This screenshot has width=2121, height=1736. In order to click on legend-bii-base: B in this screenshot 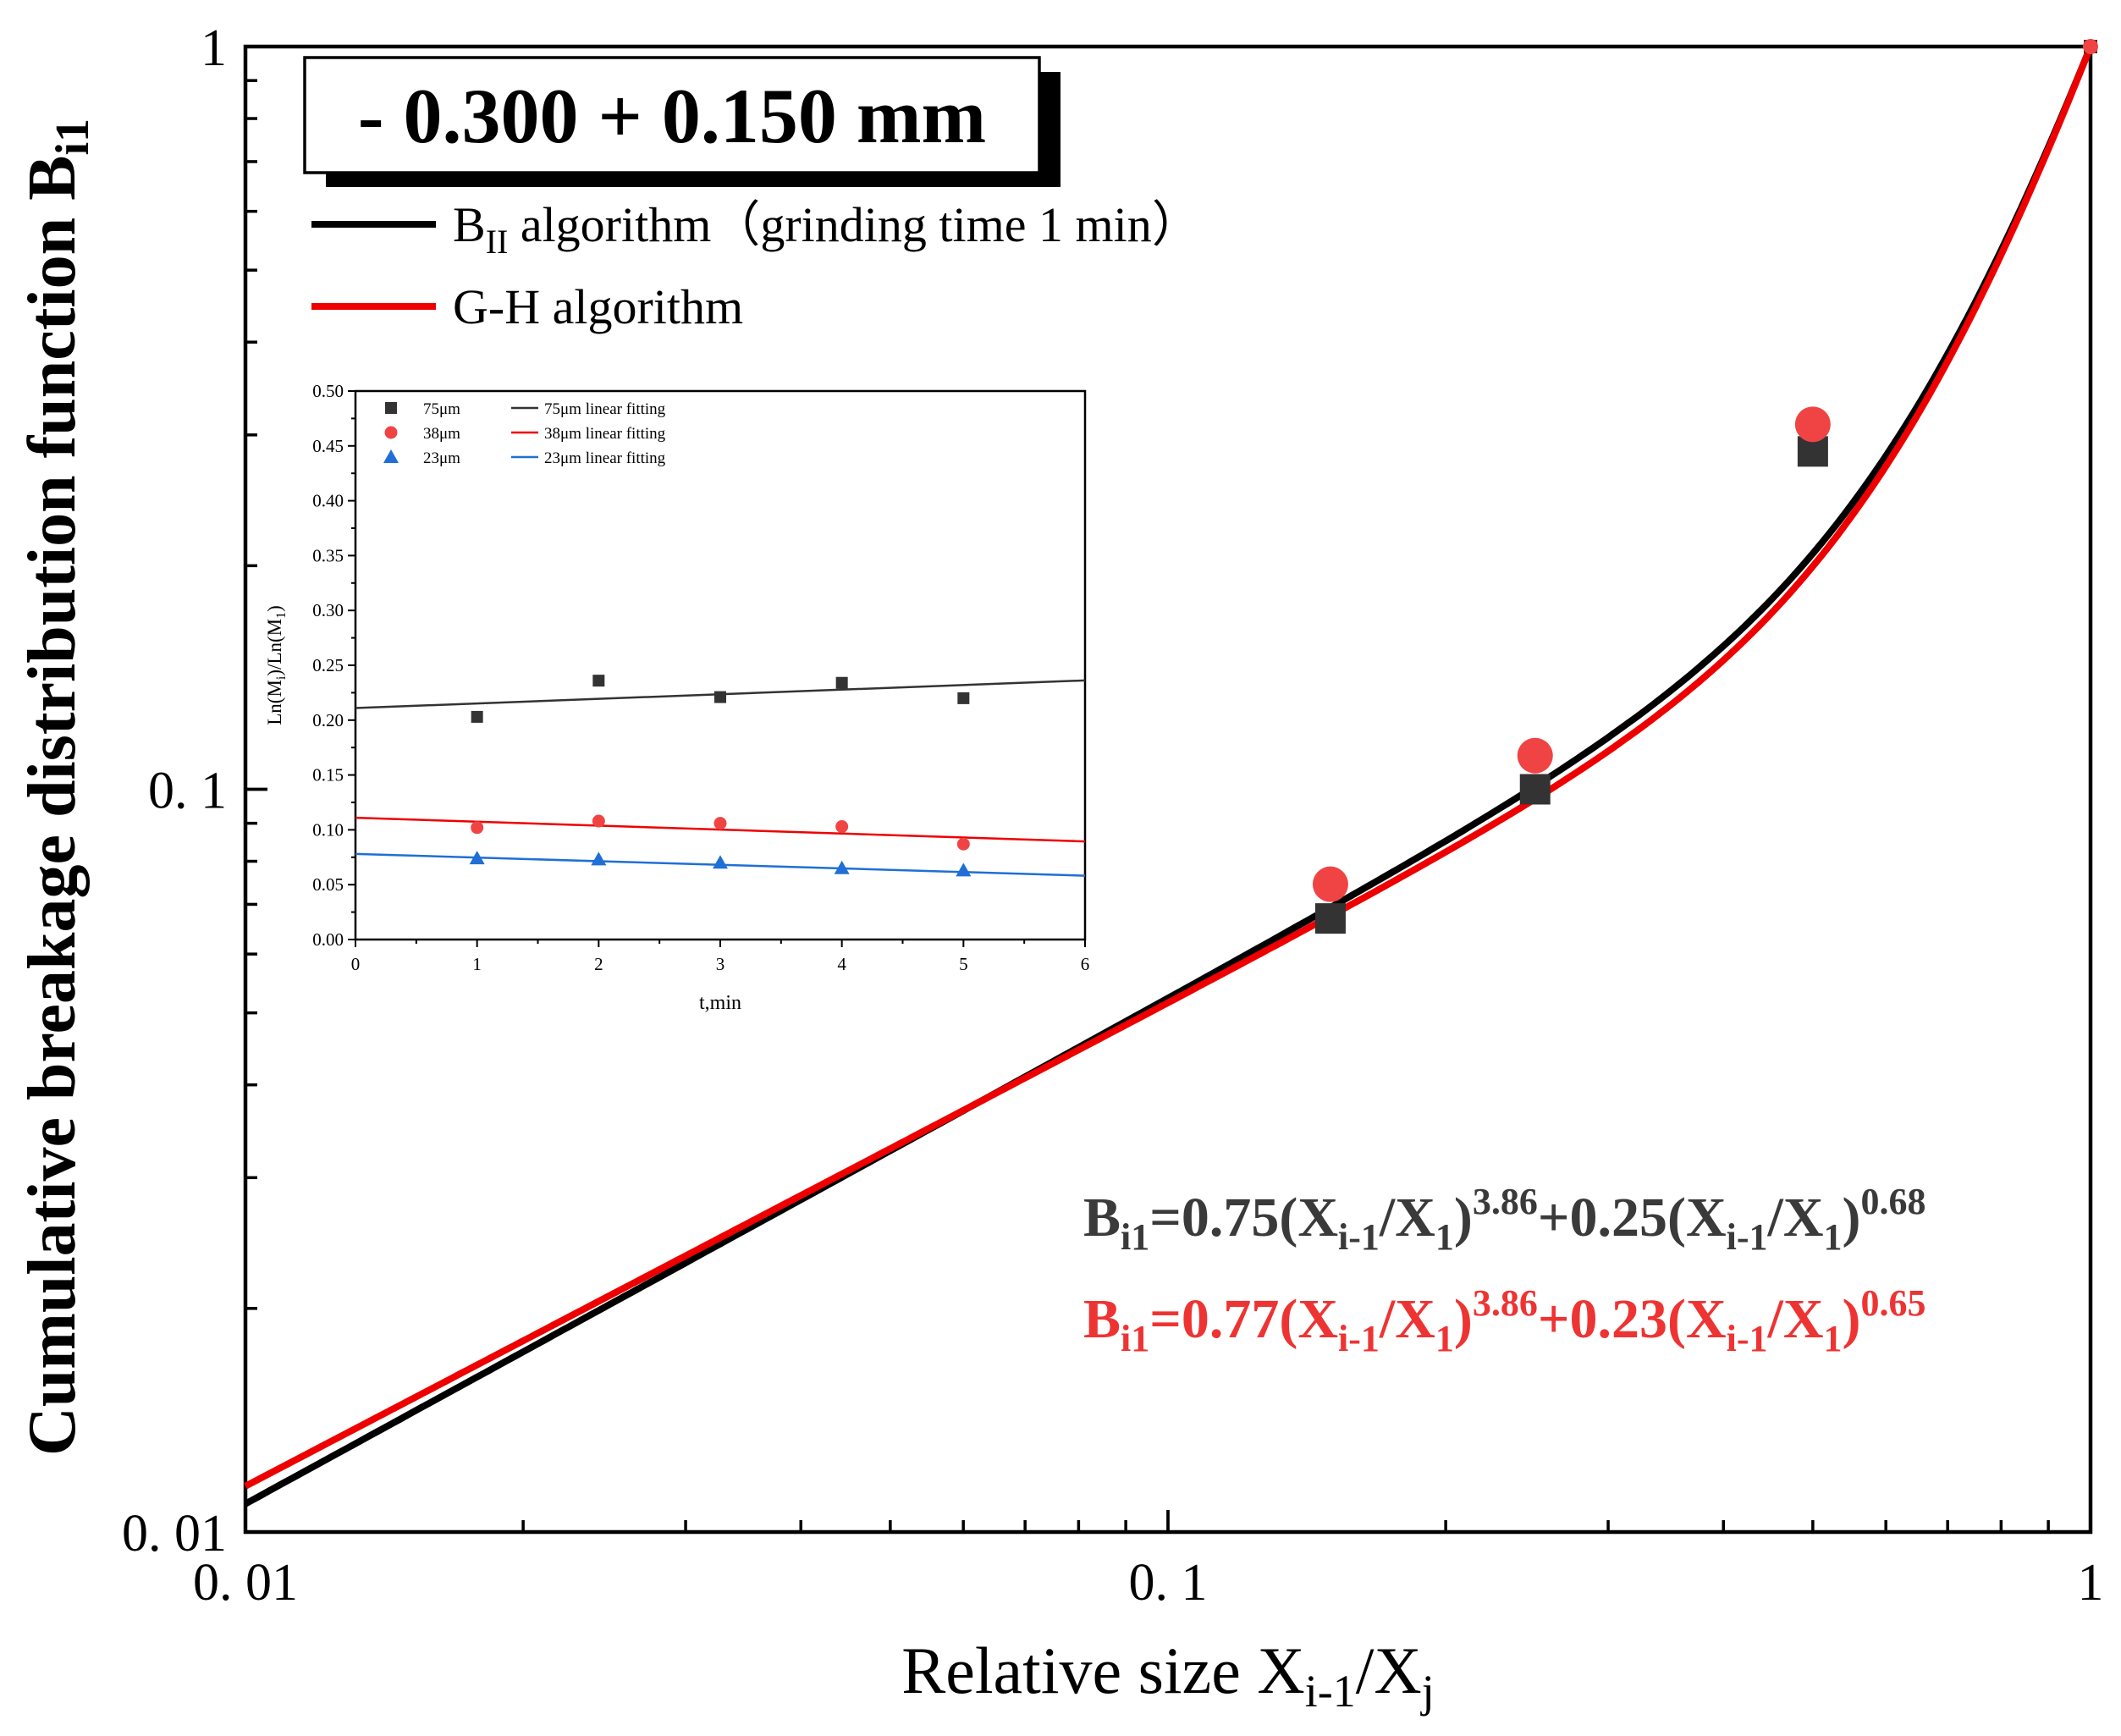, I will do `click(470, 225)`.